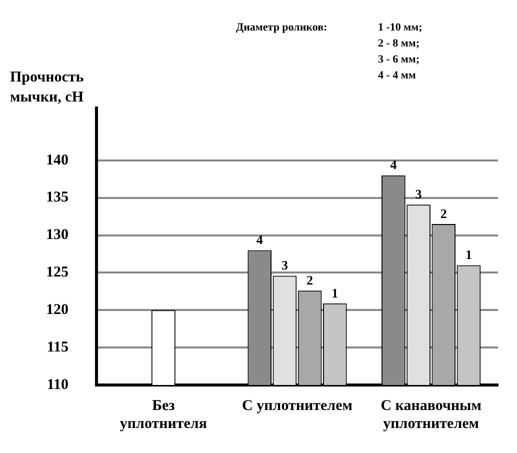 This screenshot has height=453, width=517. Describe the element at coordinates (57, 160) in the screenshot. I see `y-tick-label: 140` at that location.